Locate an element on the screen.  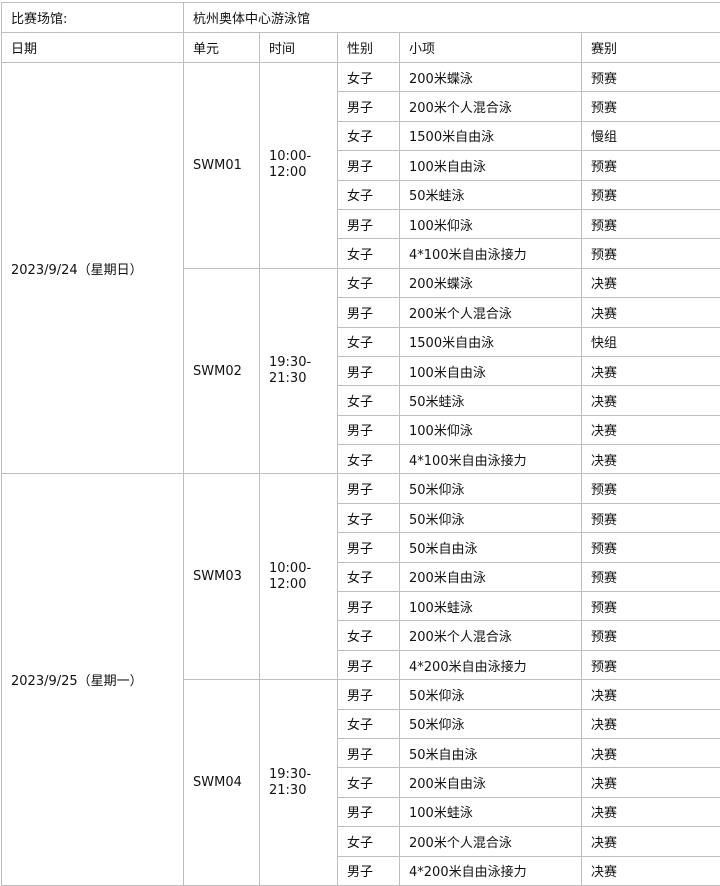
header-unit: 单元 is located at coordinates (221, 47).